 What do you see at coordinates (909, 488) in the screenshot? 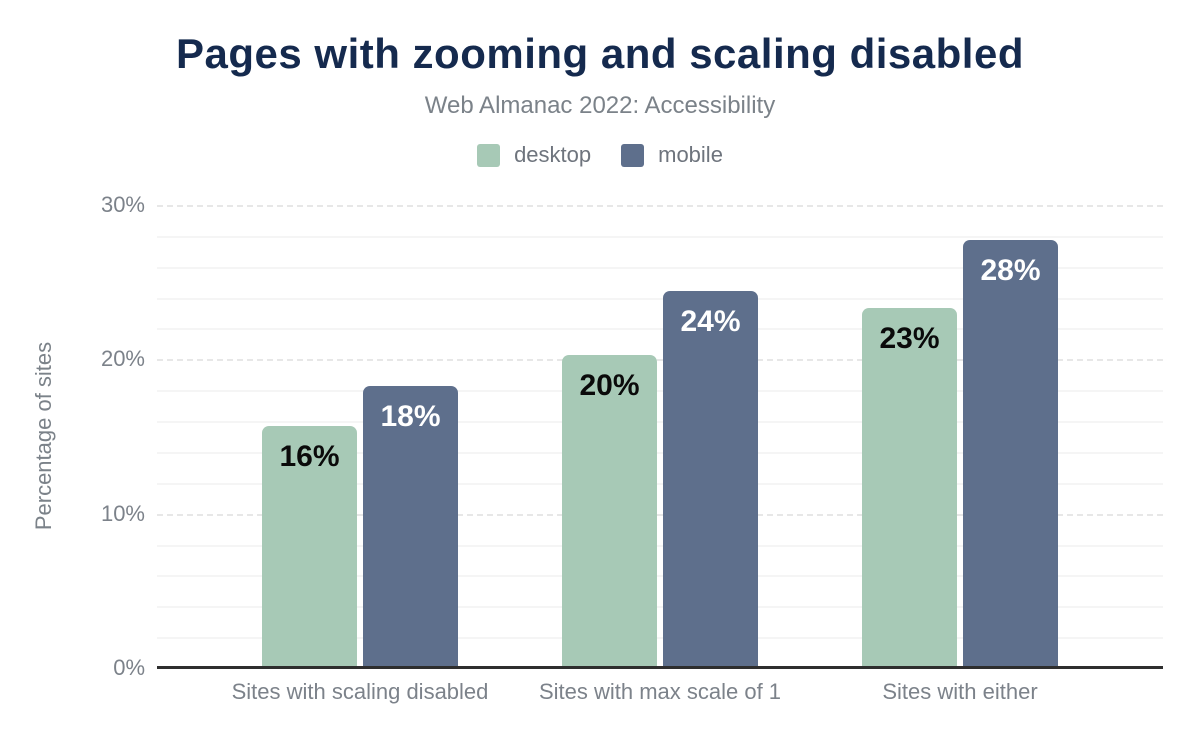
I see `bar-desktop-3: 23%` at bounding box center [909, 488].